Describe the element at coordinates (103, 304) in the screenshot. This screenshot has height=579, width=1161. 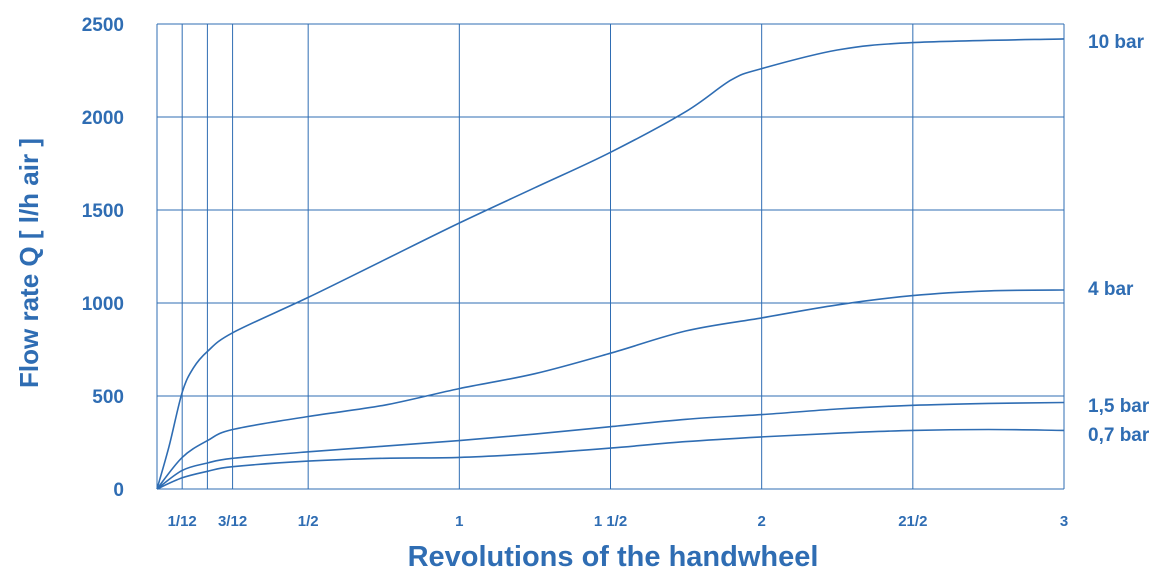
I see `y-tick-label: 1000` at that location.